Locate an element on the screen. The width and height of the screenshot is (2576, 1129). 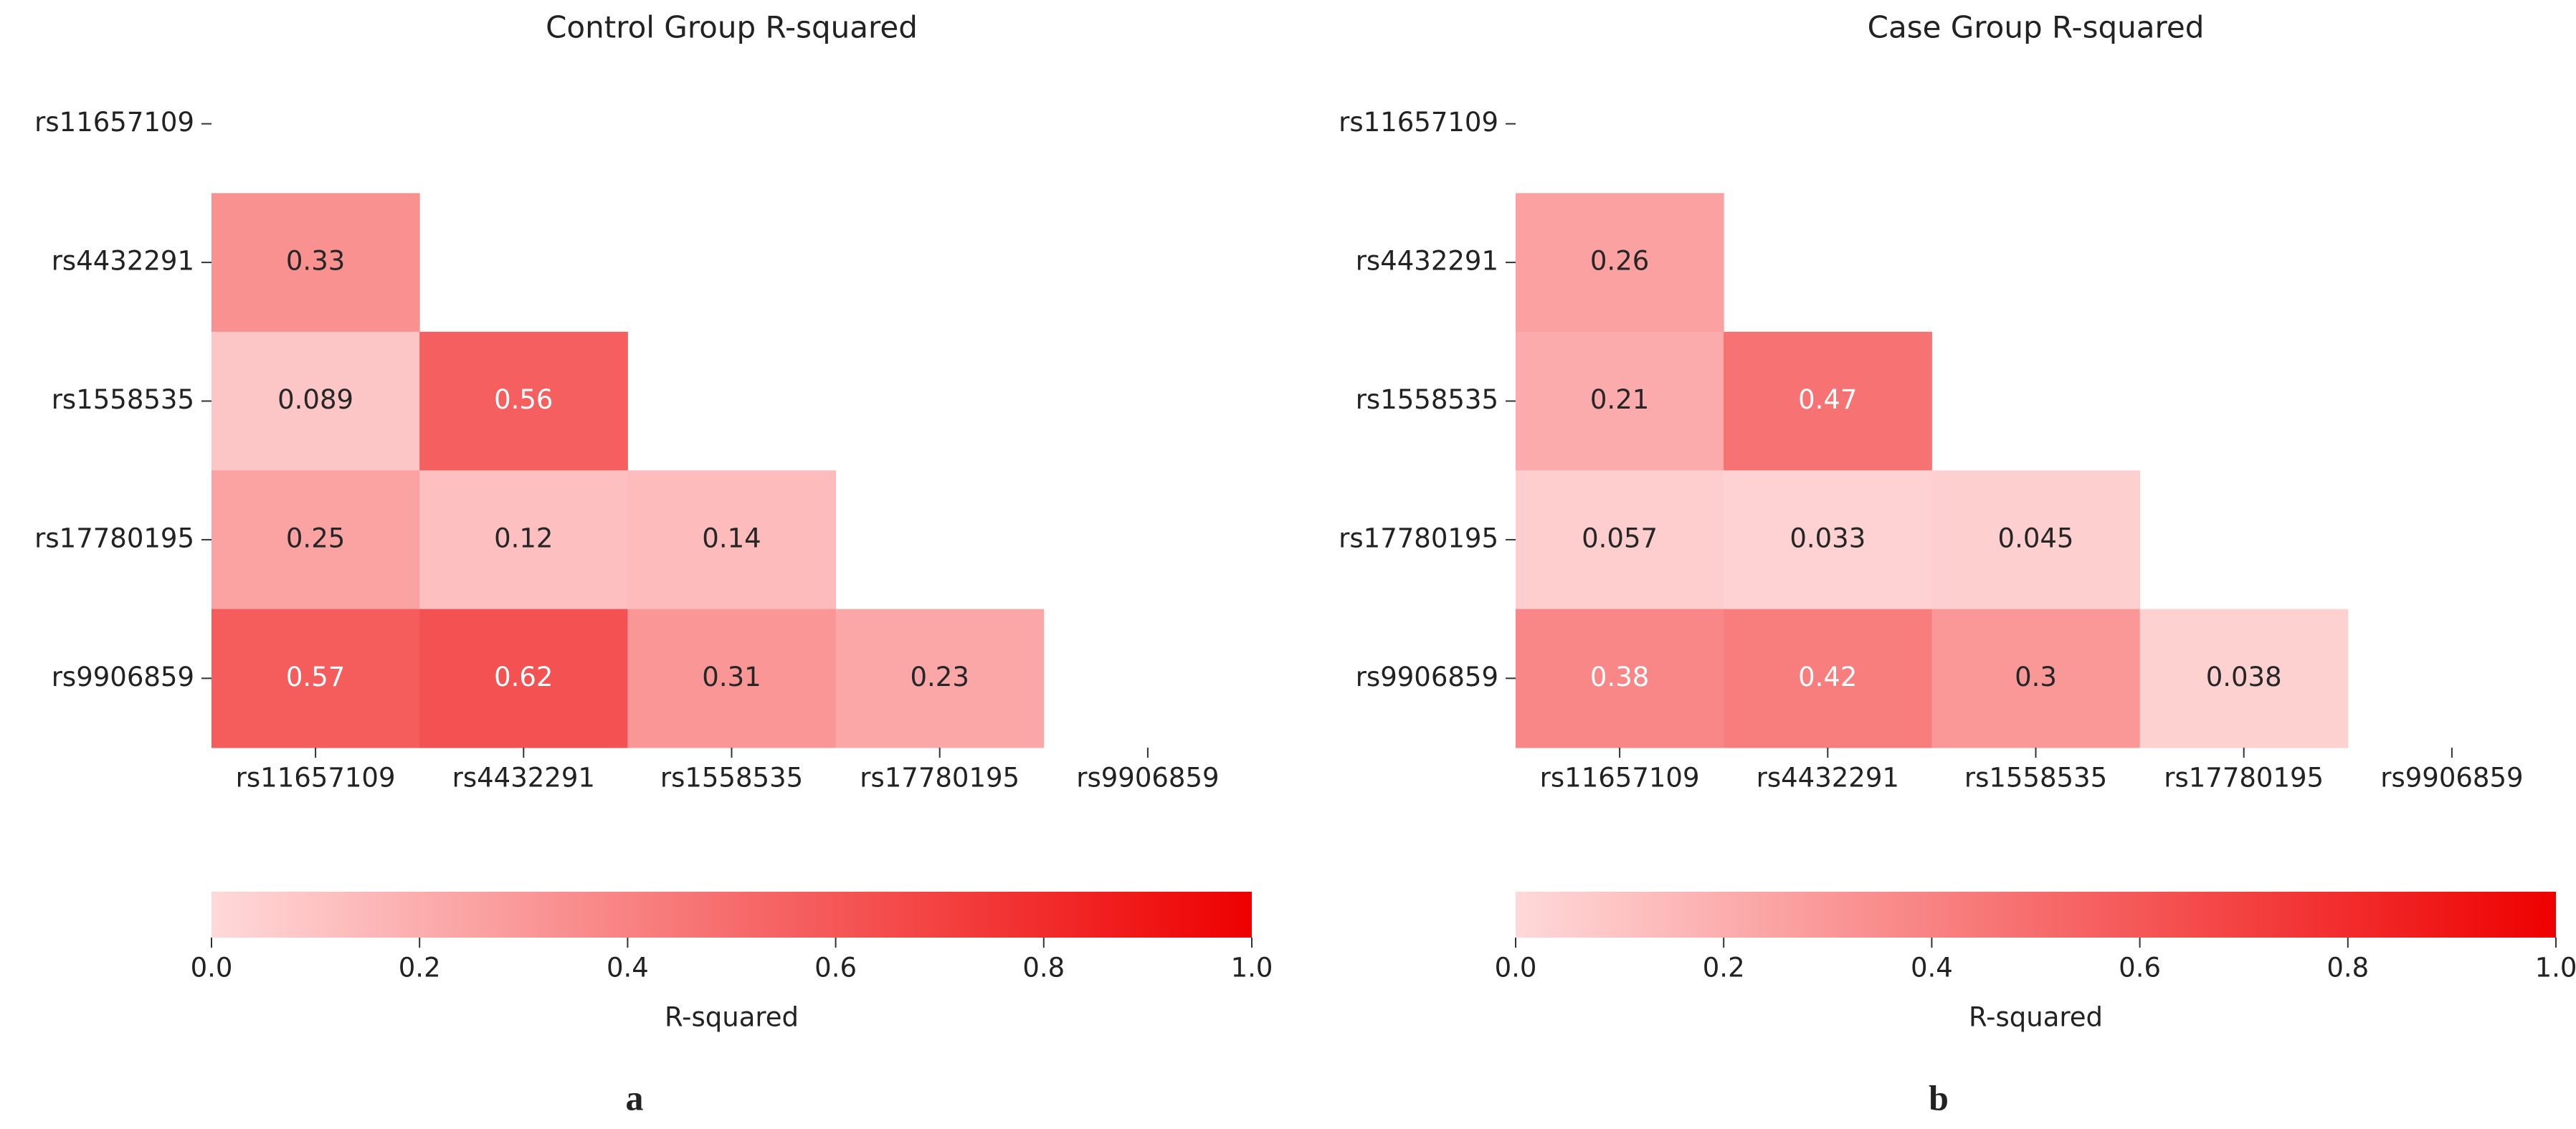
cell-label: 0.26 is located at coordinates (1619, 261).